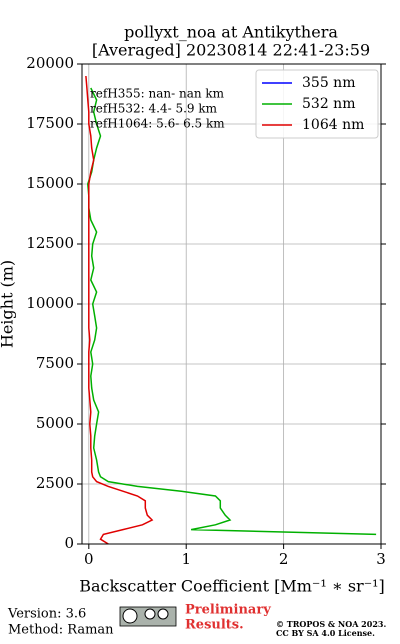  I want to click on profile-line, so click(119, 310).